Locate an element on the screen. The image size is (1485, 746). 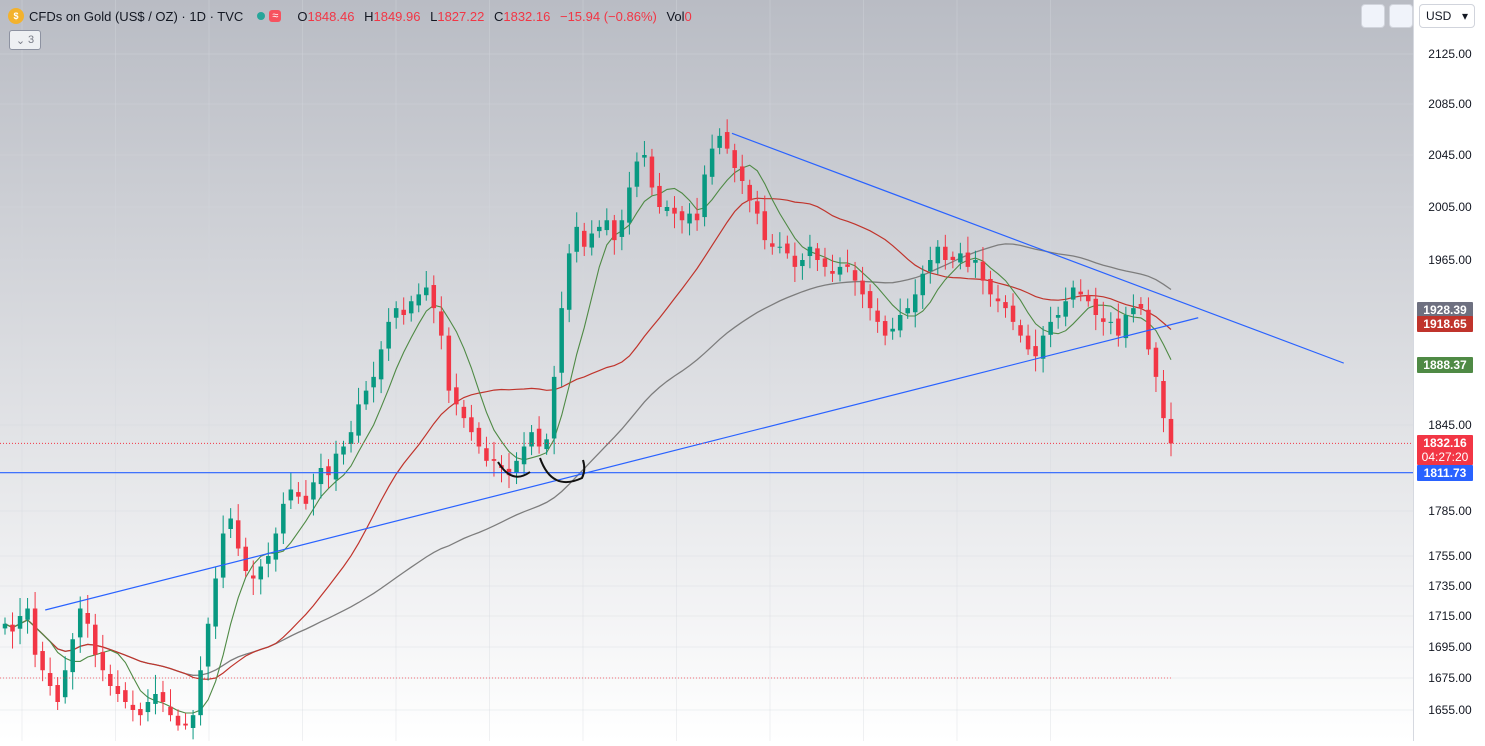
volume-value: 0 is located at coordinates (688, 16).